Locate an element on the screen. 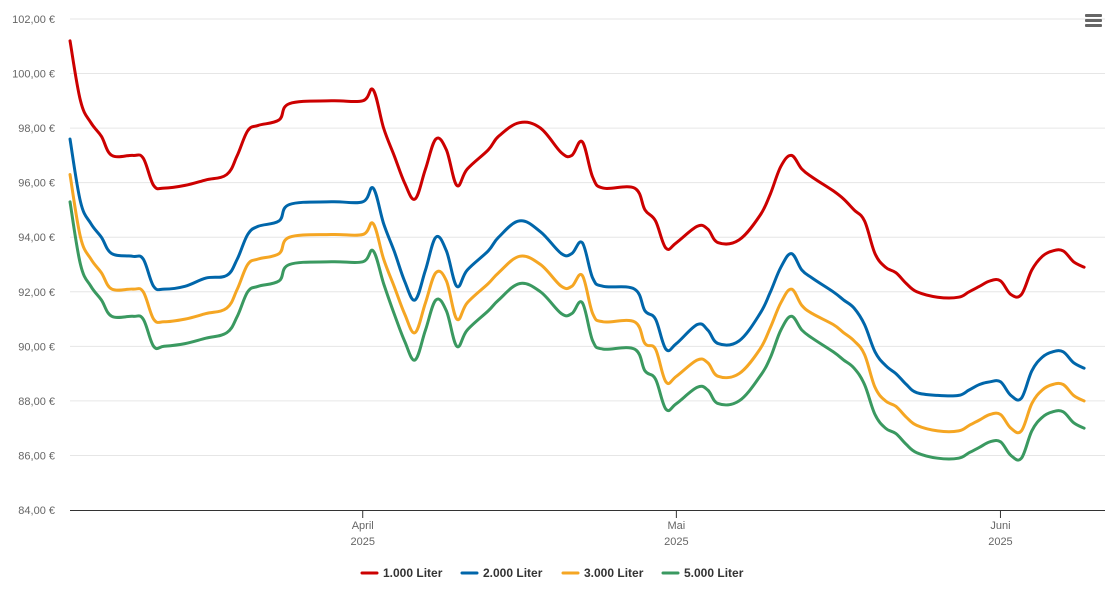  y-tick-label: 100,00 € is located at coordinates (33, 75).